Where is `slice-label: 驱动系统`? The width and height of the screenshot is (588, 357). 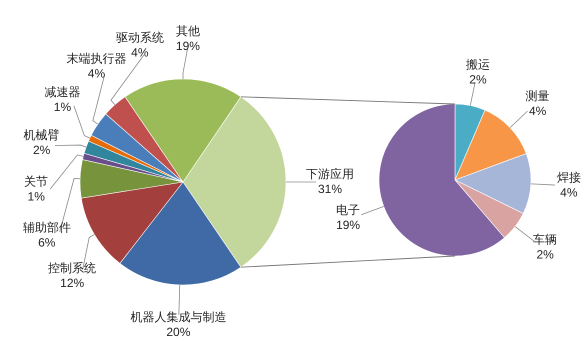 slice-label: 驱动系统 is located at coordinates (140, 37).